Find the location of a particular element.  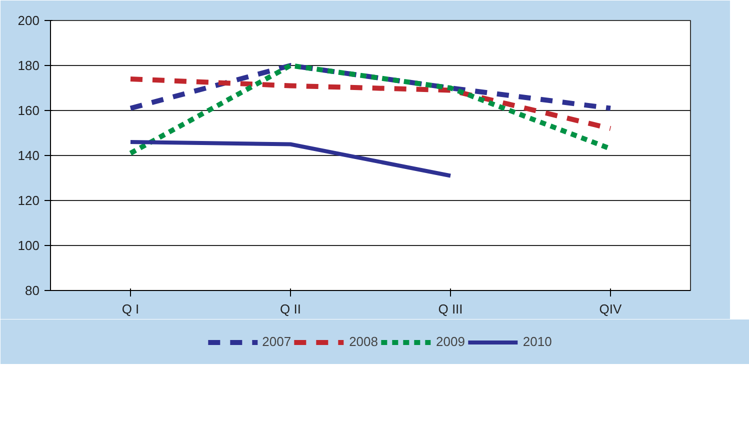

y-tick-label: 160 is located at coordinates (29, 110).